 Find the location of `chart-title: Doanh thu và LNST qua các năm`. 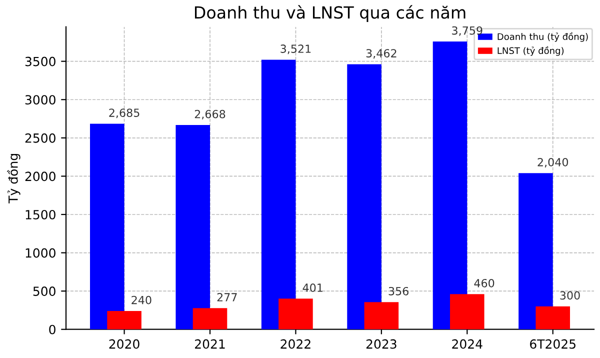

chart-title: Doanh thu và LNST qua các năm is located at coordinates (330, 13).